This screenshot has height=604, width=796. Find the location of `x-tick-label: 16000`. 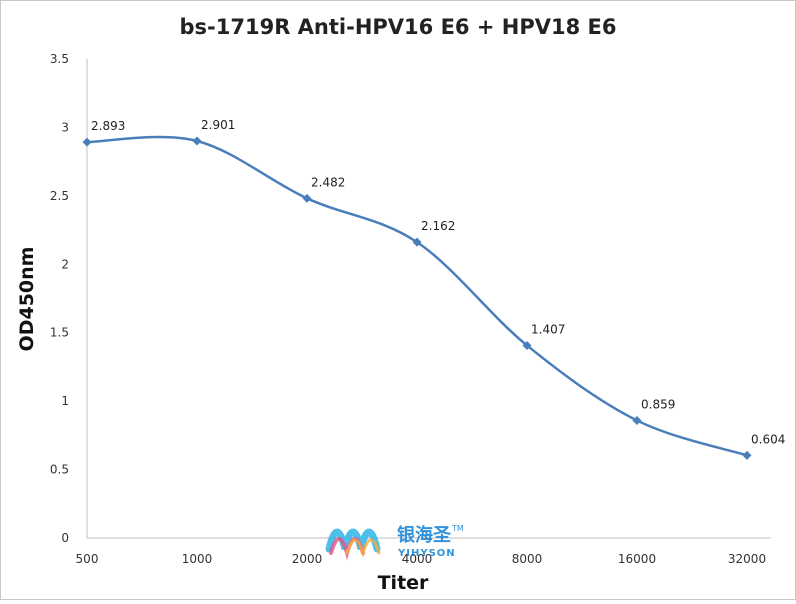

x-tick-label: 16000 is located at coordinates (637, 559).